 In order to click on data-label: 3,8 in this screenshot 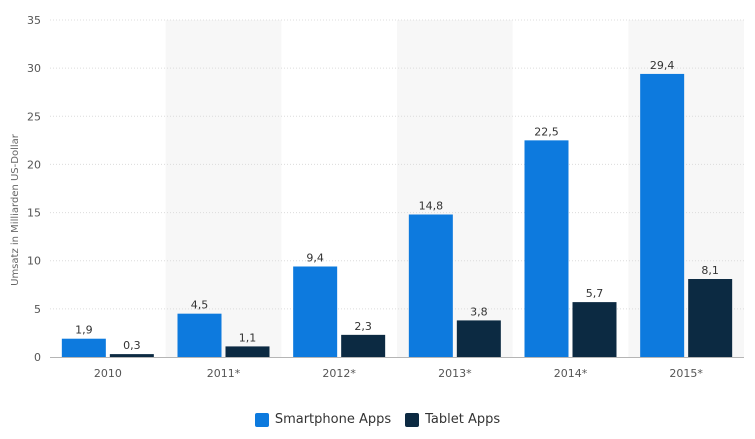, I will do `click(479, 311)`.